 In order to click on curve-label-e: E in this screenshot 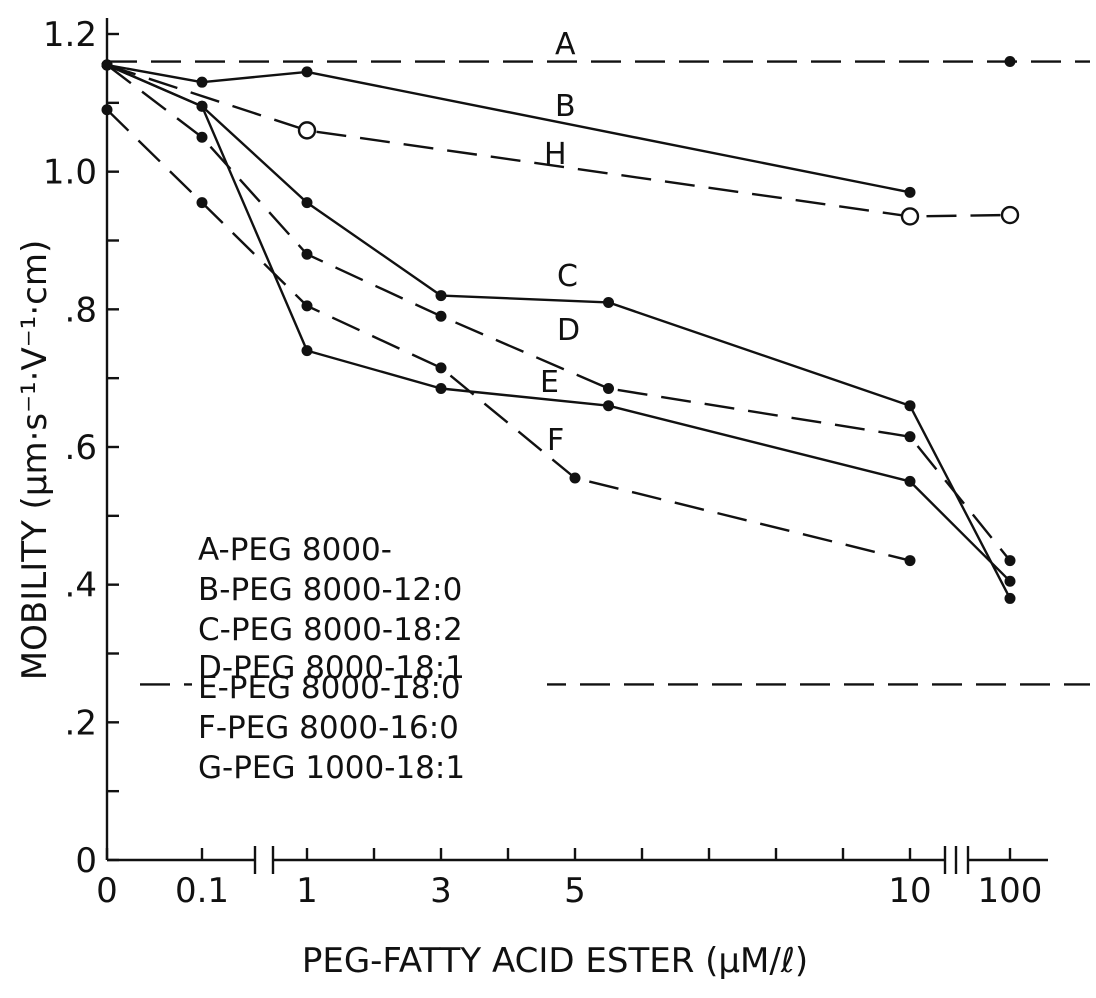, I will do `click(549, 382)`.